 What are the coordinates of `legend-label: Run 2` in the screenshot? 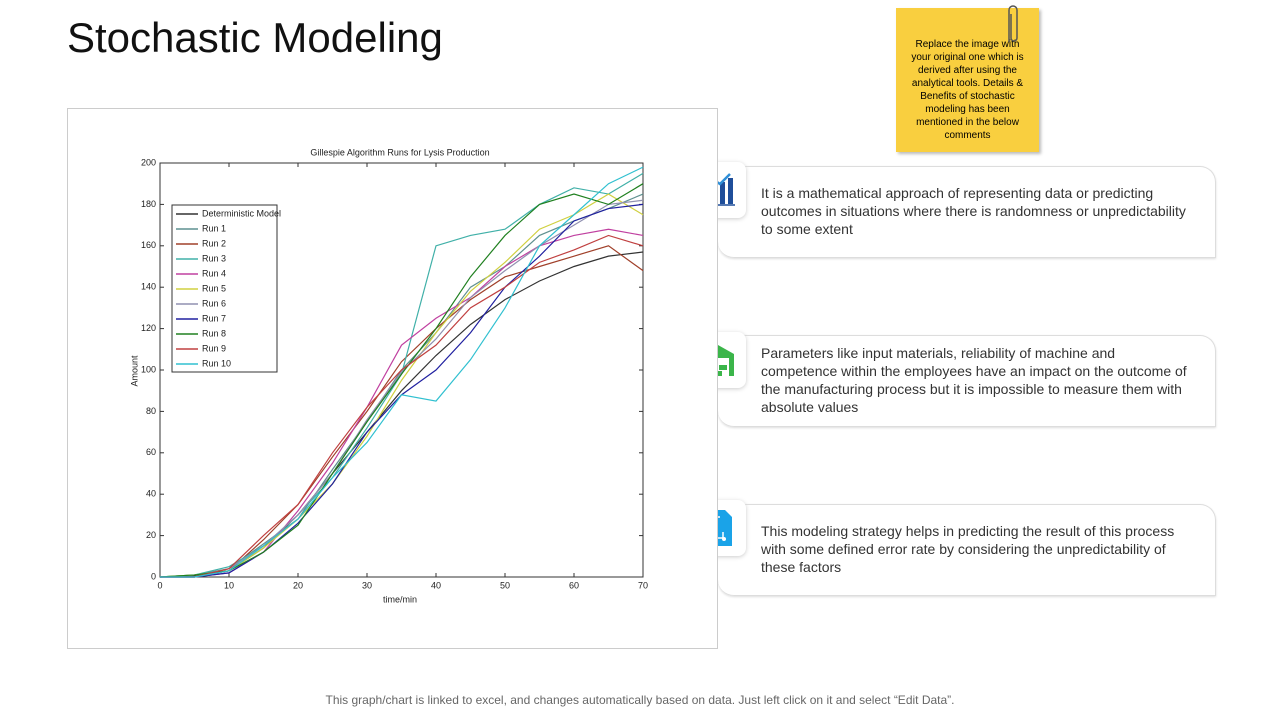 It's located at (214, 243).